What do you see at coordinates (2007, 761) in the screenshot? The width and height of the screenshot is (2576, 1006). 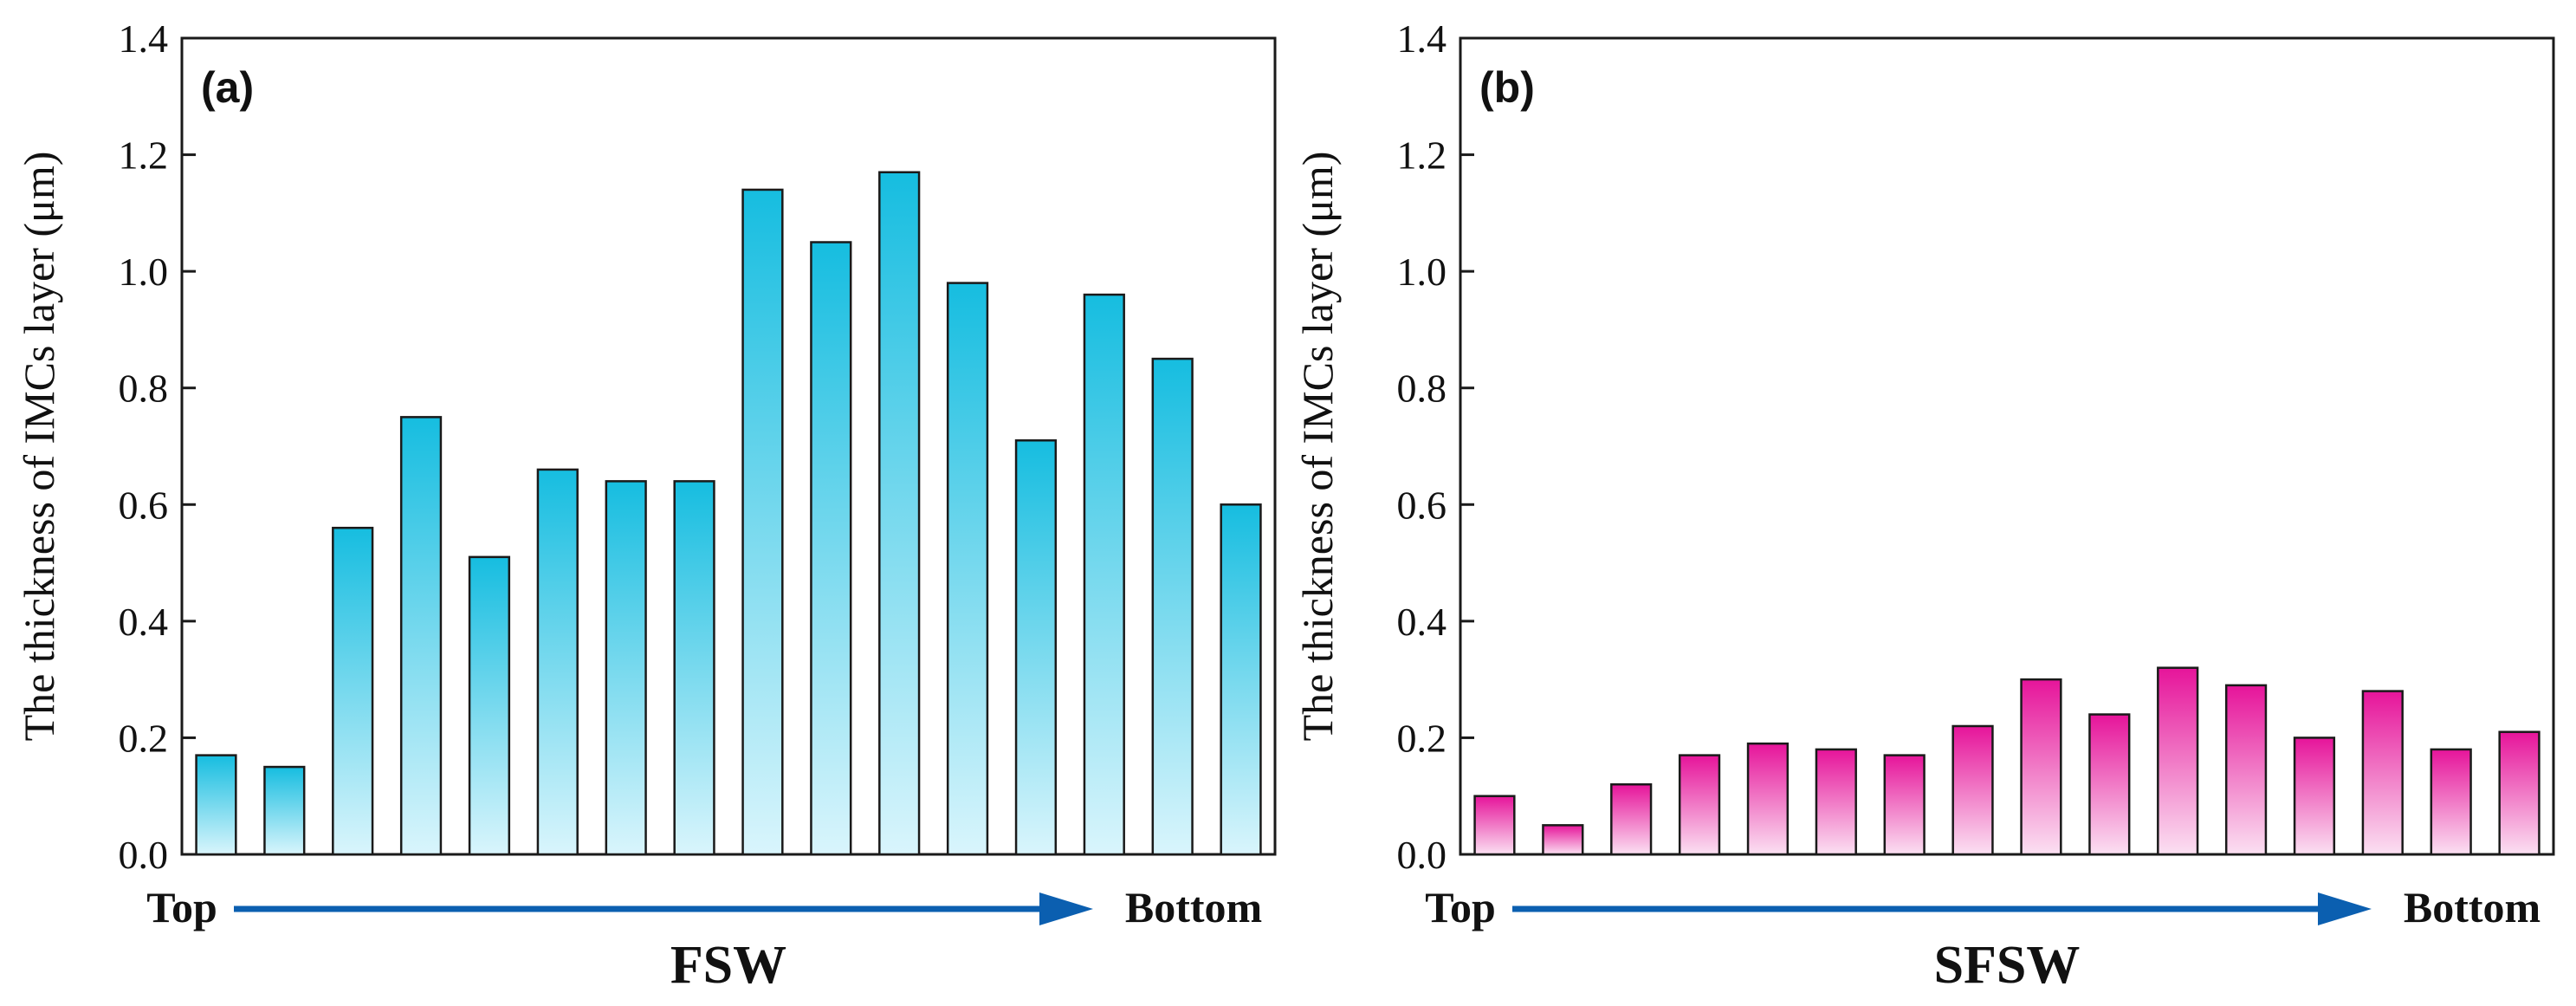 I see `bar-series` at bounding box center [2007, 761].